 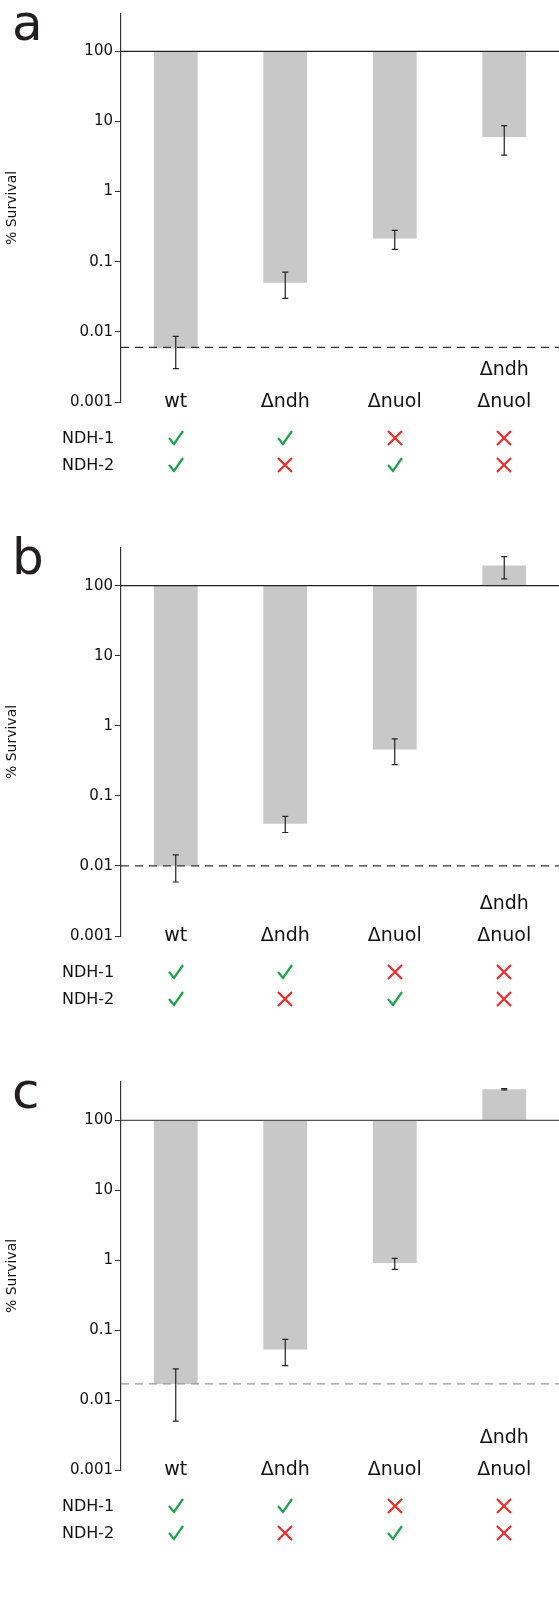 I want to click on chart-title: c, so click(x=26, y=1091).